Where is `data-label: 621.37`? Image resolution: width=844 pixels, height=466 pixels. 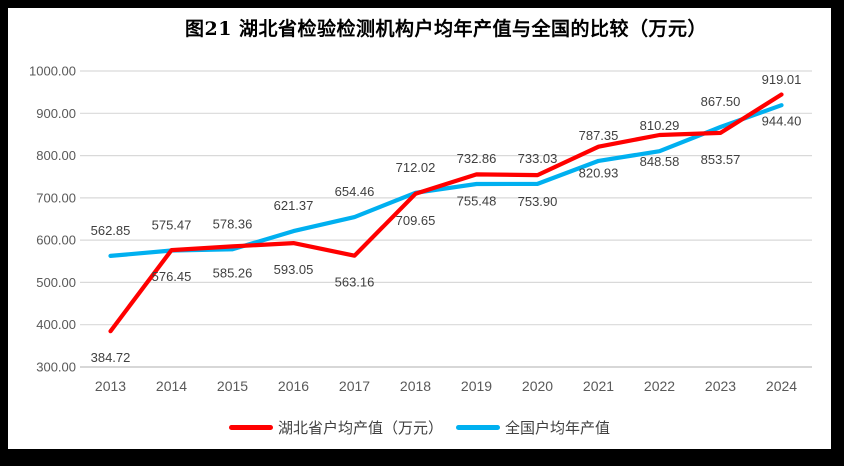
data-label: 621.37 is located at coordinates (294, 205).